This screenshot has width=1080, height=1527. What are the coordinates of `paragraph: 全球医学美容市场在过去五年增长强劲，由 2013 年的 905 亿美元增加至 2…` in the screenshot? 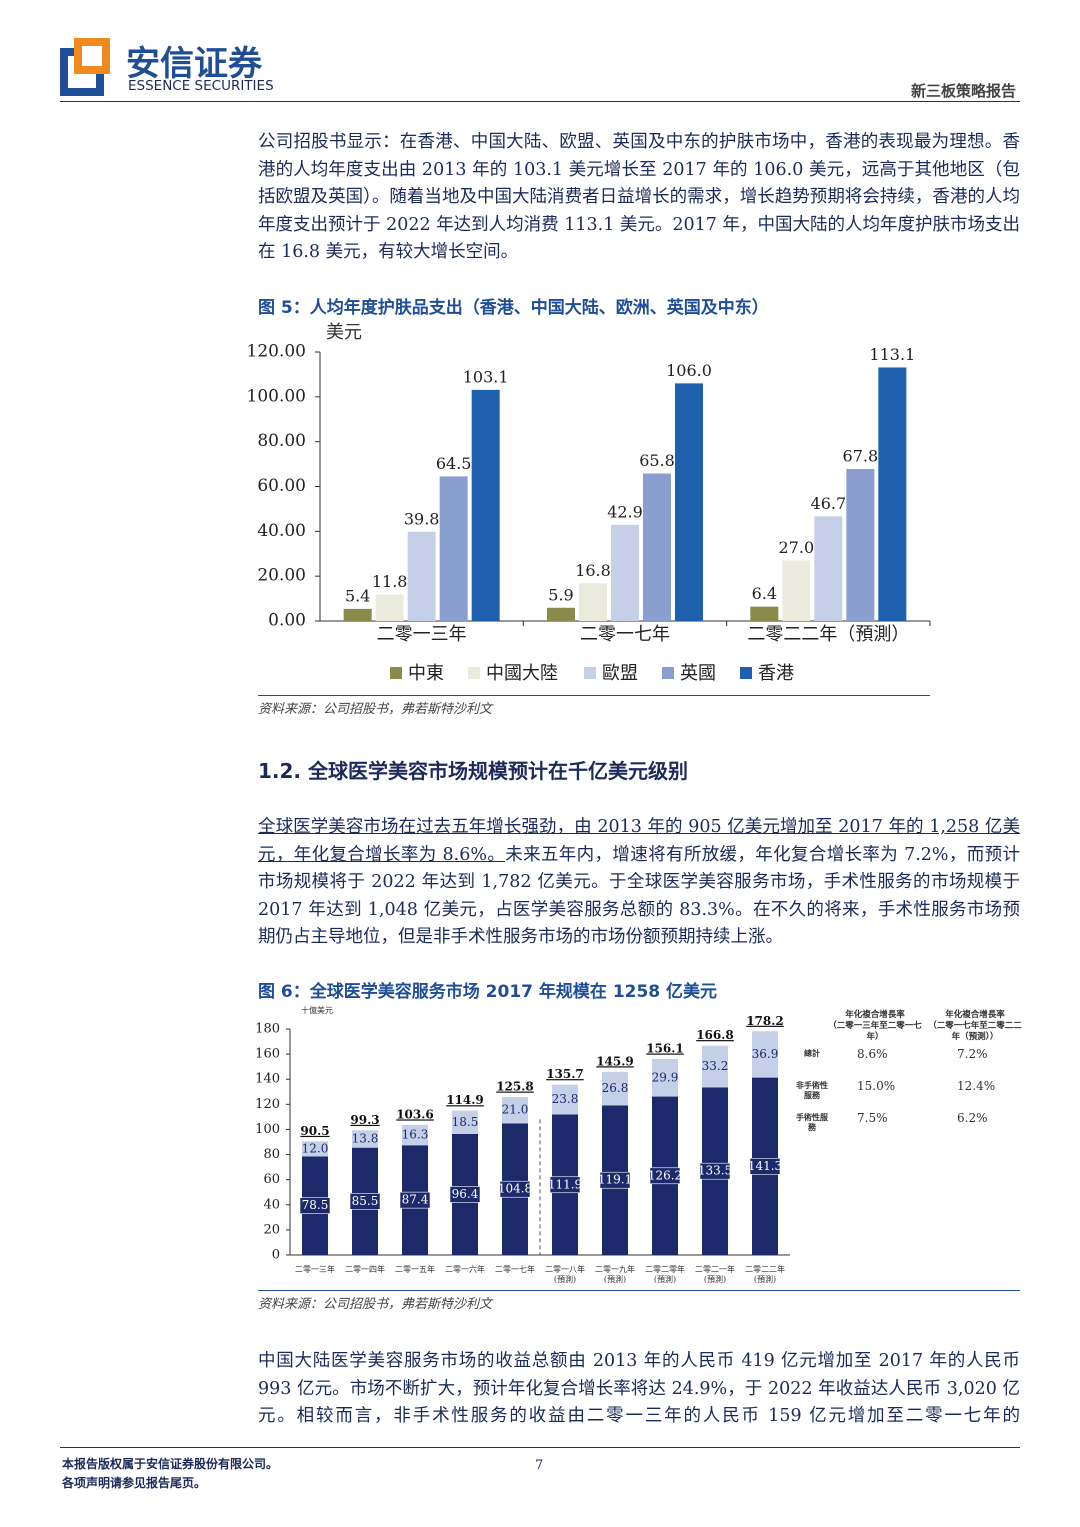 It's located at (639, 883).